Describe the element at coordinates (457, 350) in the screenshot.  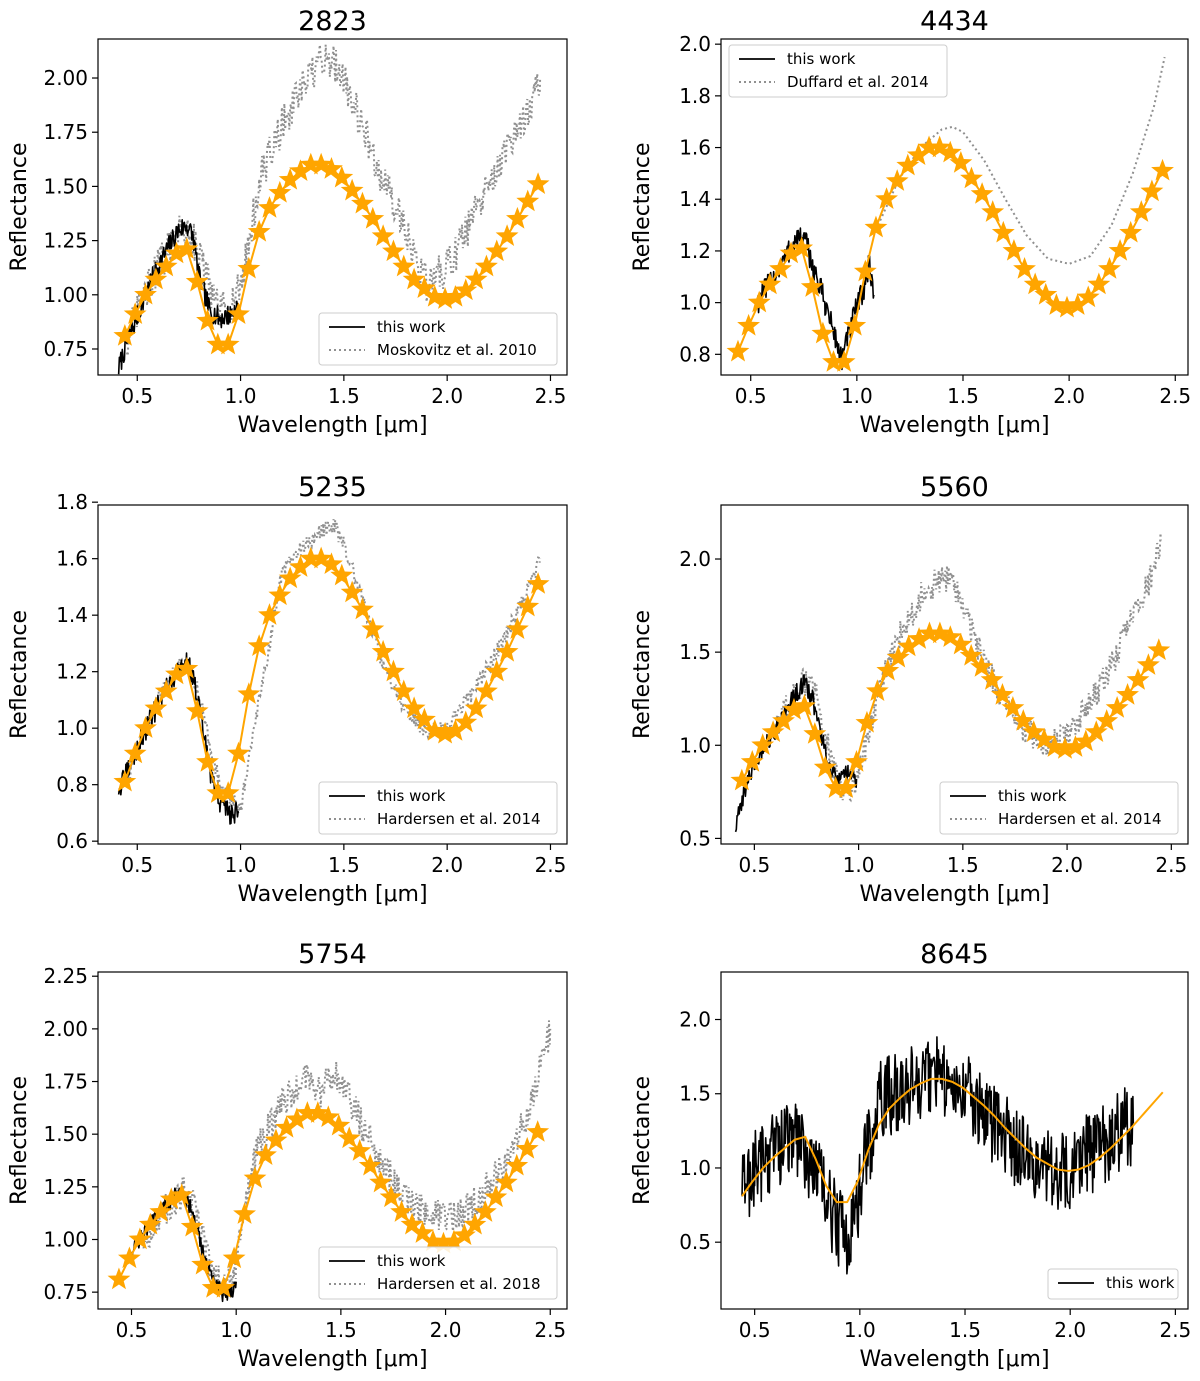
I see `legend-label: Moskovitz et al. 2010` at that location.